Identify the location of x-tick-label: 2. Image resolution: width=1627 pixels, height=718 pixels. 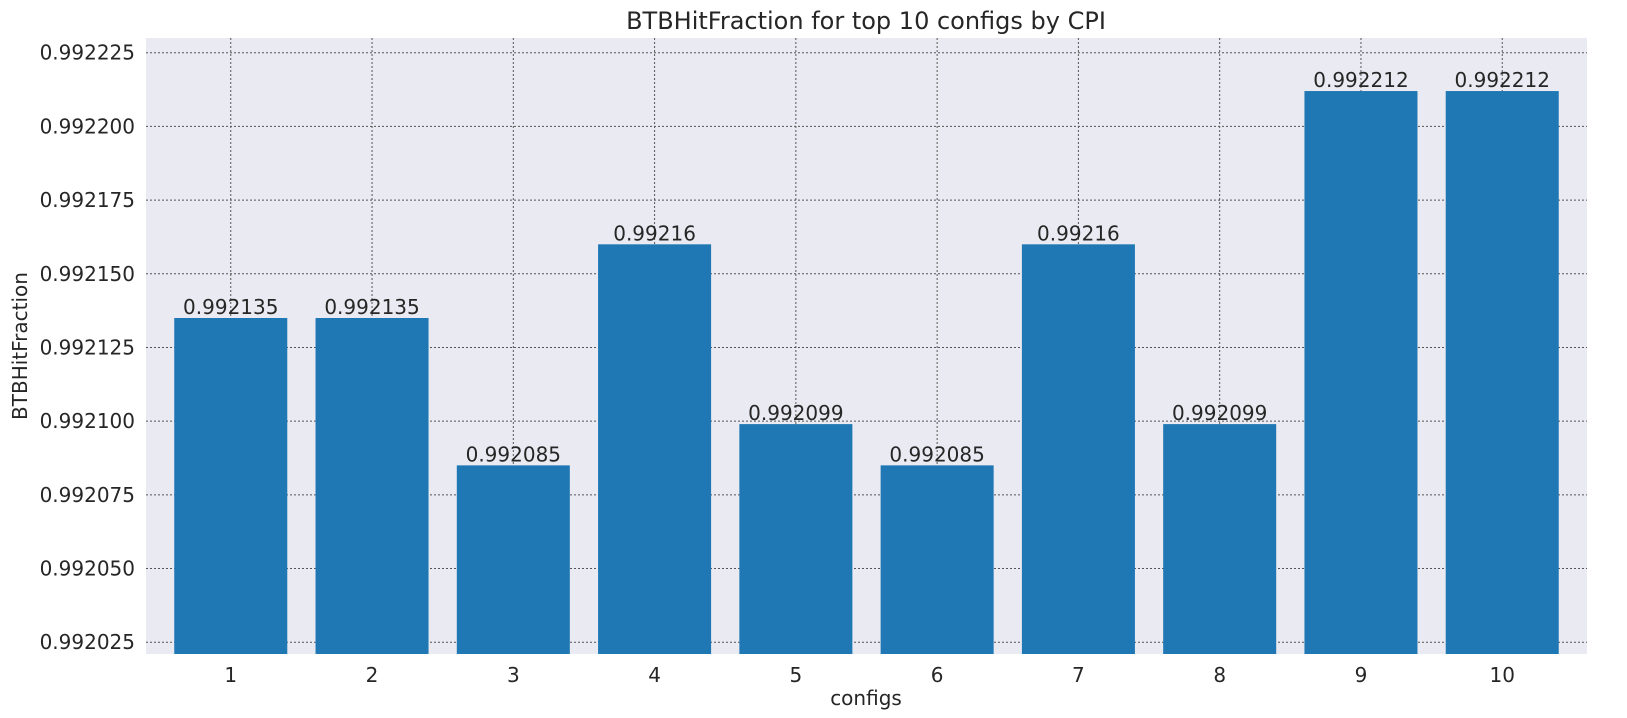
(372, 675).